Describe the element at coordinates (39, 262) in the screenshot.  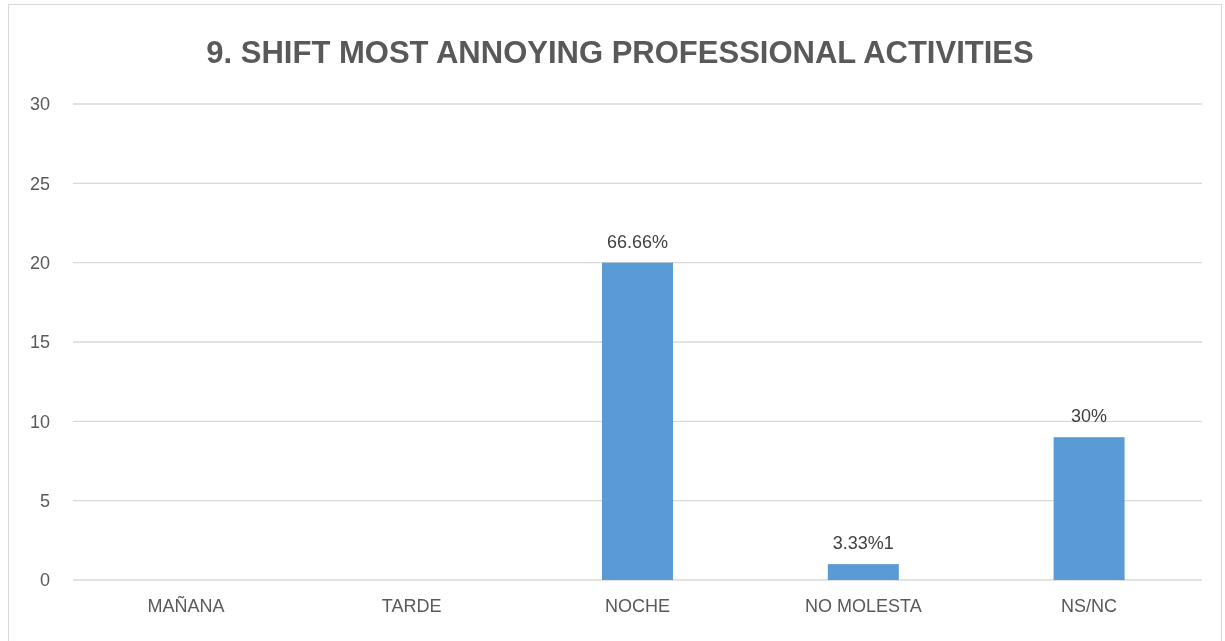
I see `y-tick-label: 20` at that location.